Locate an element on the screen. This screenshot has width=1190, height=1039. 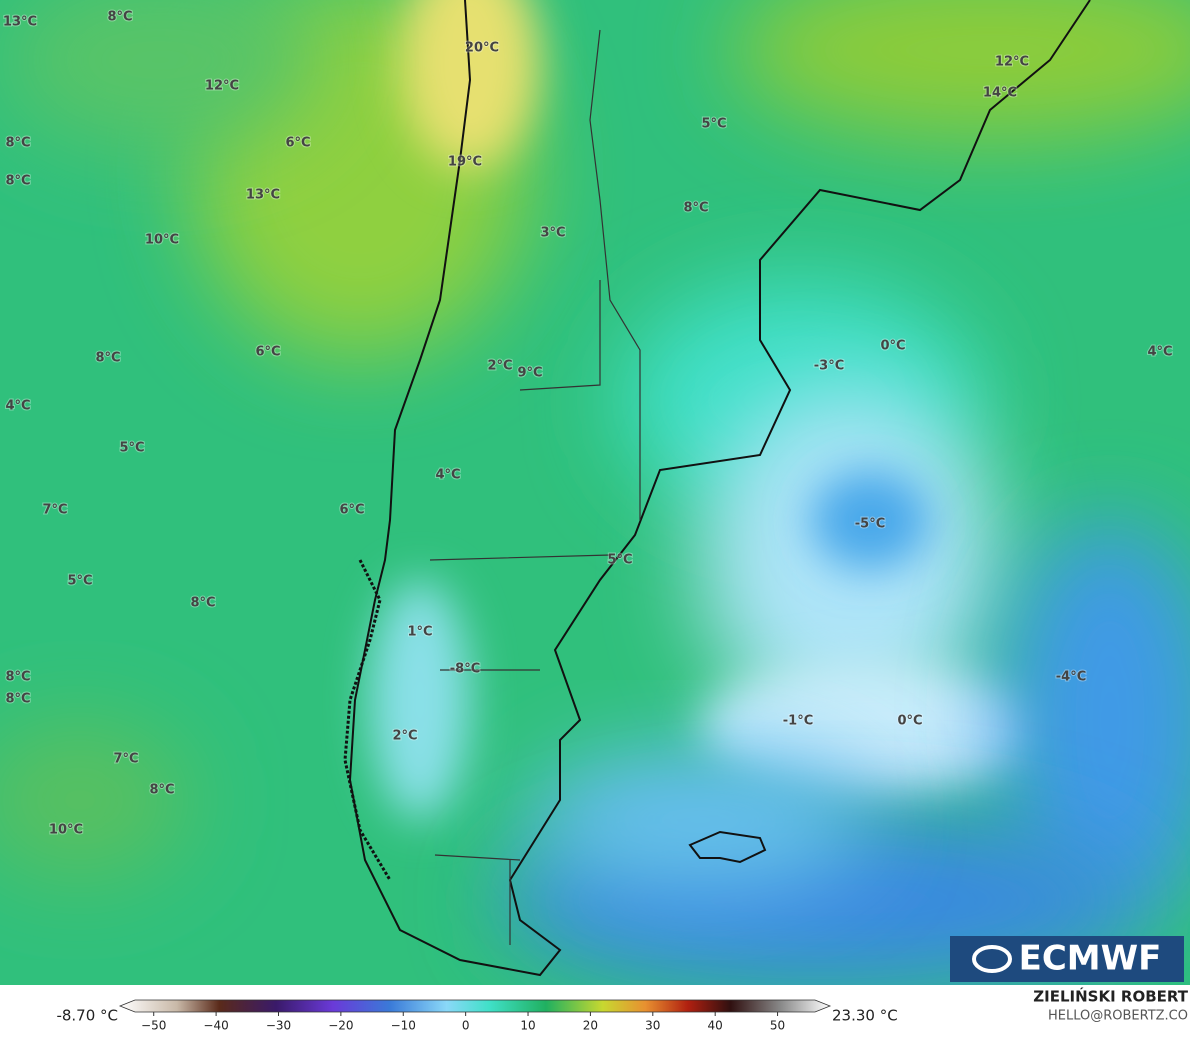
temperature-label: -1°C is located at coordinates (798, 721).